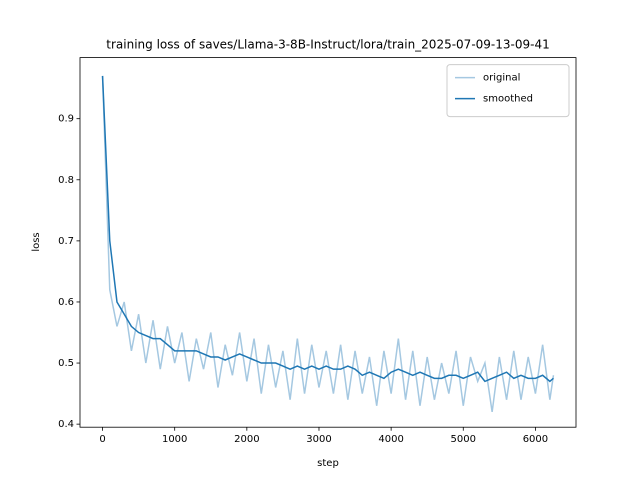 Image resolution: width=640 pixels, height=484 pixels. I want to click on y-tick-label: 0.5, so click(66, 363).